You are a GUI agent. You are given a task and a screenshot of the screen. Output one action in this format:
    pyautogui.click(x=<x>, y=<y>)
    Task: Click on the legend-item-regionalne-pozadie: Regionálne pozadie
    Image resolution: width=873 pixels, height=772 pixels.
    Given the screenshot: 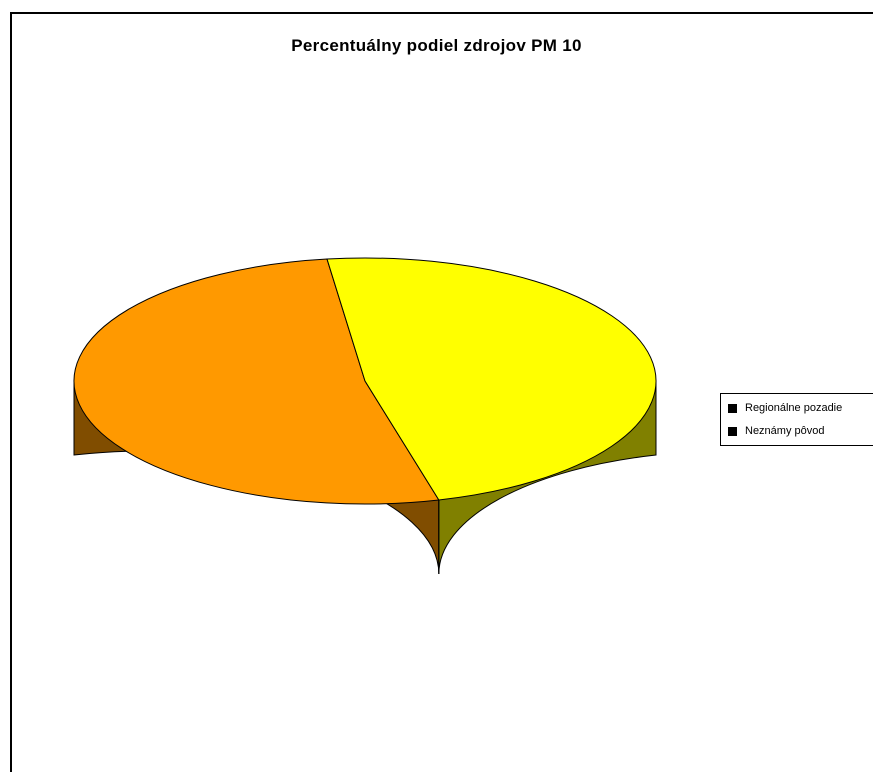 What is the action you would take?
    pyautogui.click(x=785, y=408)
    